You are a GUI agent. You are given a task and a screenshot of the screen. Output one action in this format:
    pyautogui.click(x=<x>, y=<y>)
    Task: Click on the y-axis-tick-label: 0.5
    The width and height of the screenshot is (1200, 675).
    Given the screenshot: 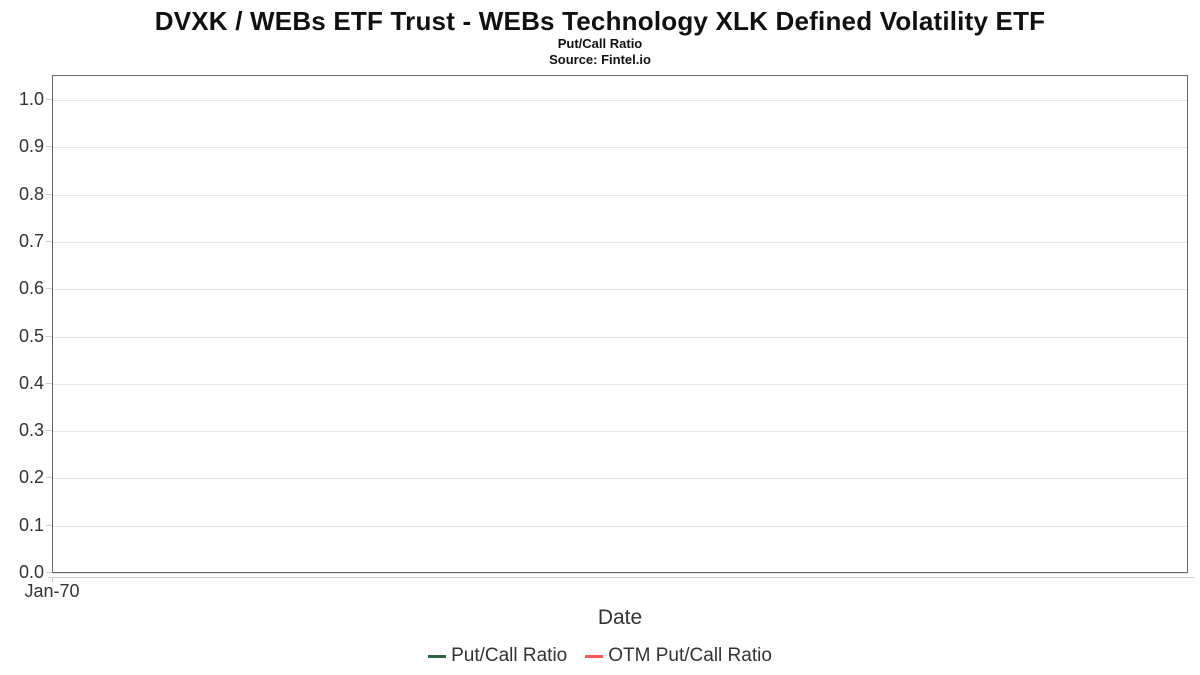 What is the action you would take?
    pyautogui.click(x=31, y=335)
    